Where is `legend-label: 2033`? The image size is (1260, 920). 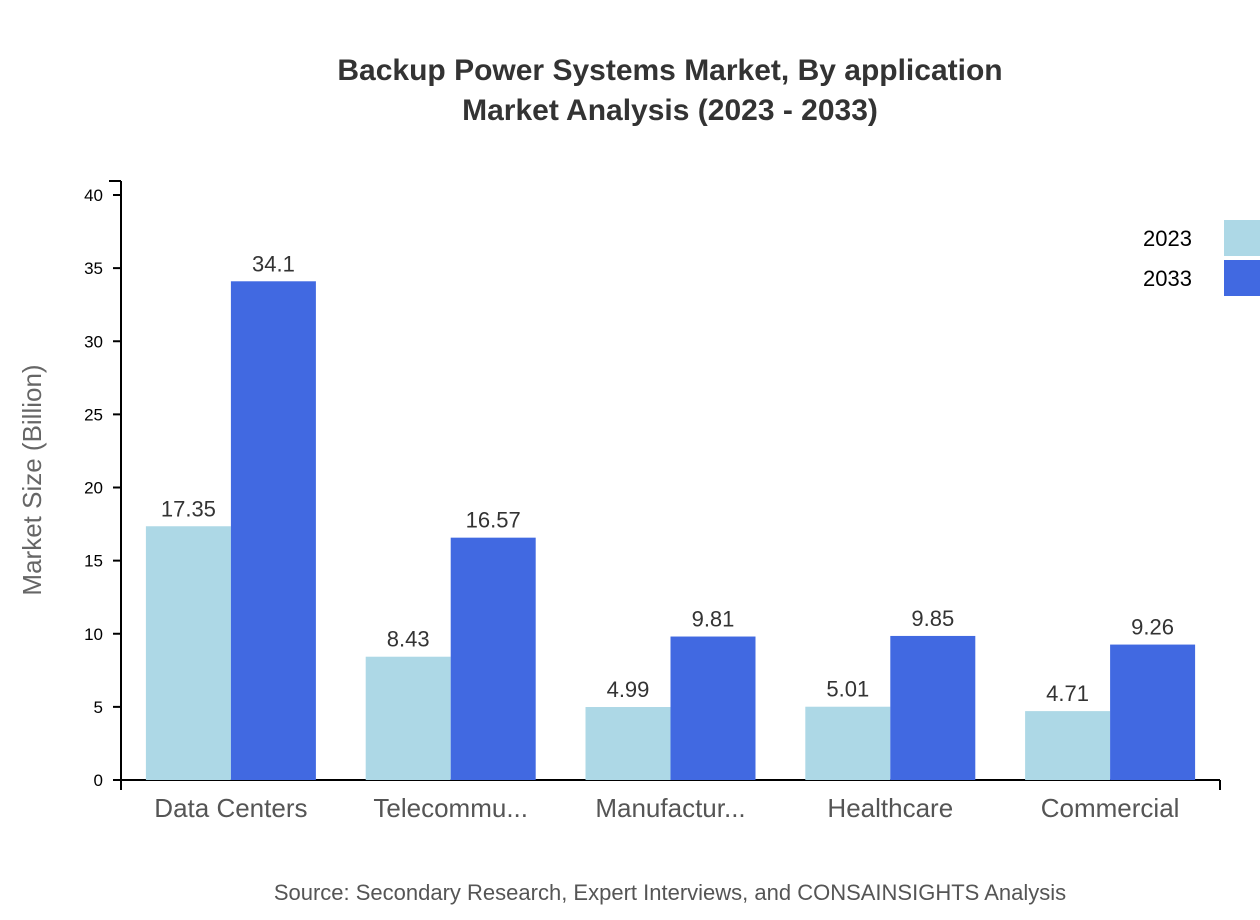
legend-label: 2033 is located at coordinates (1167, 278).